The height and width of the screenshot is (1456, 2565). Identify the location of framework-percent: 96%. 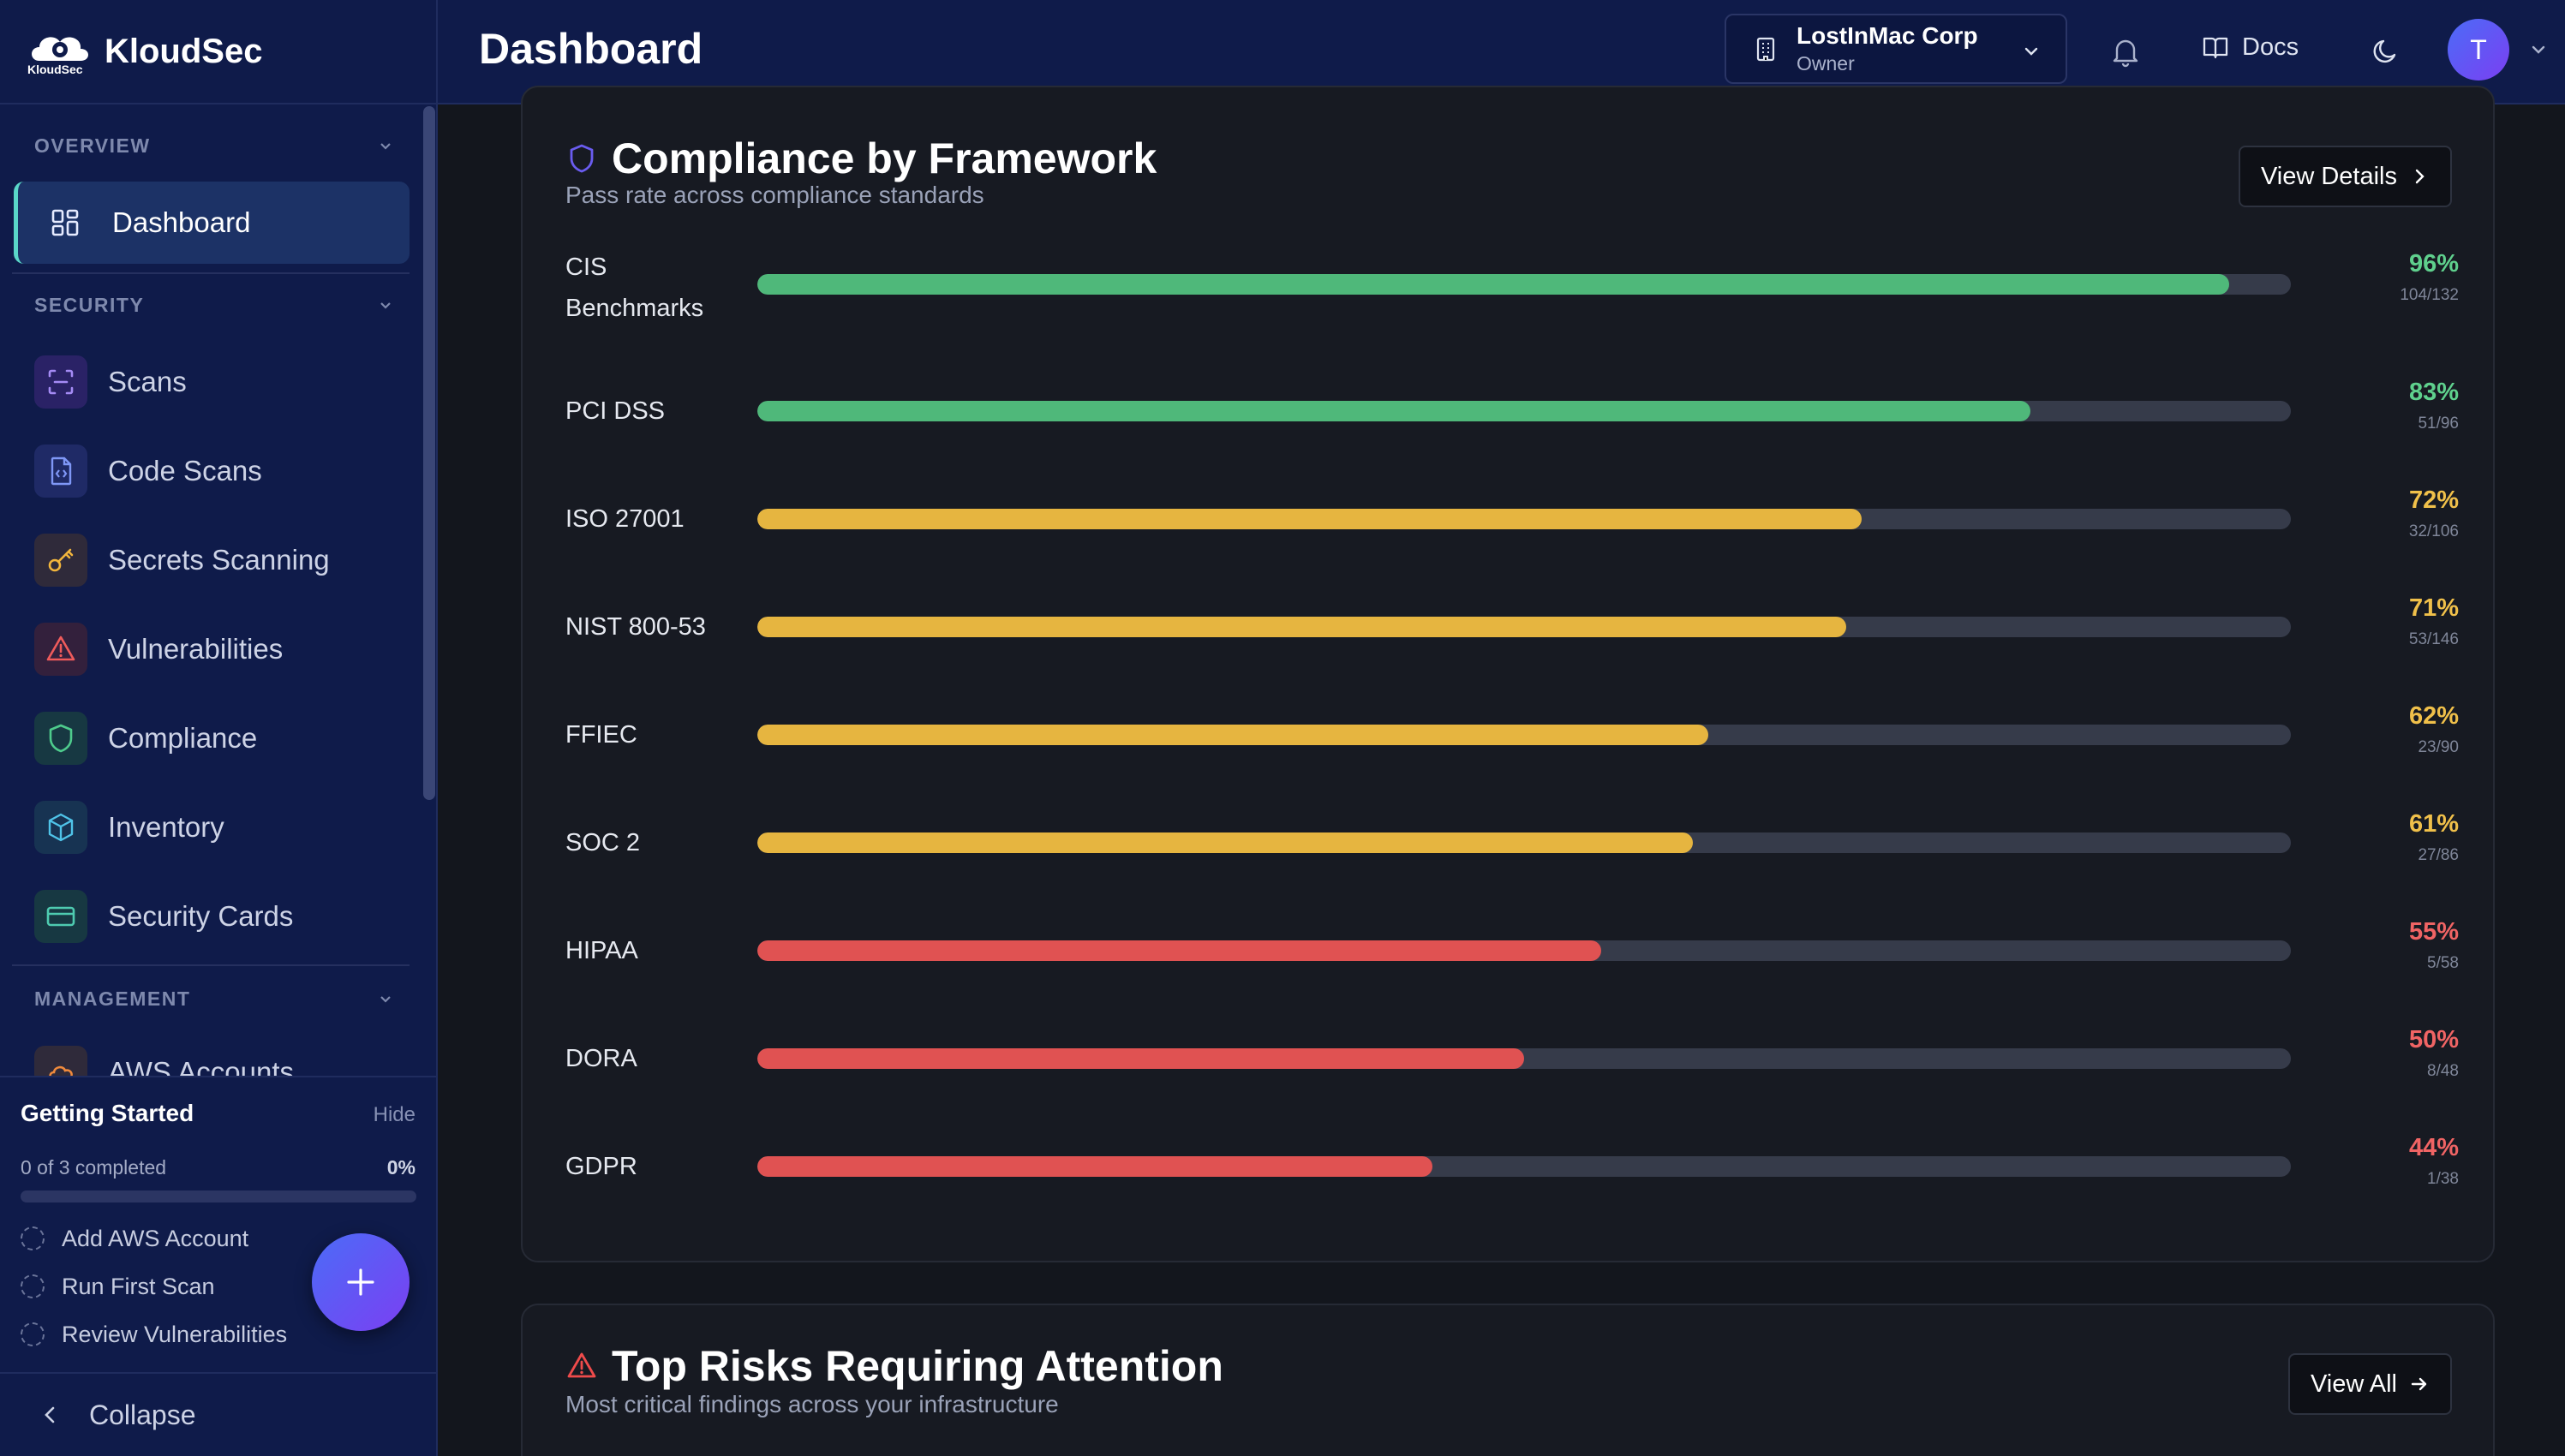
(2433, 263).